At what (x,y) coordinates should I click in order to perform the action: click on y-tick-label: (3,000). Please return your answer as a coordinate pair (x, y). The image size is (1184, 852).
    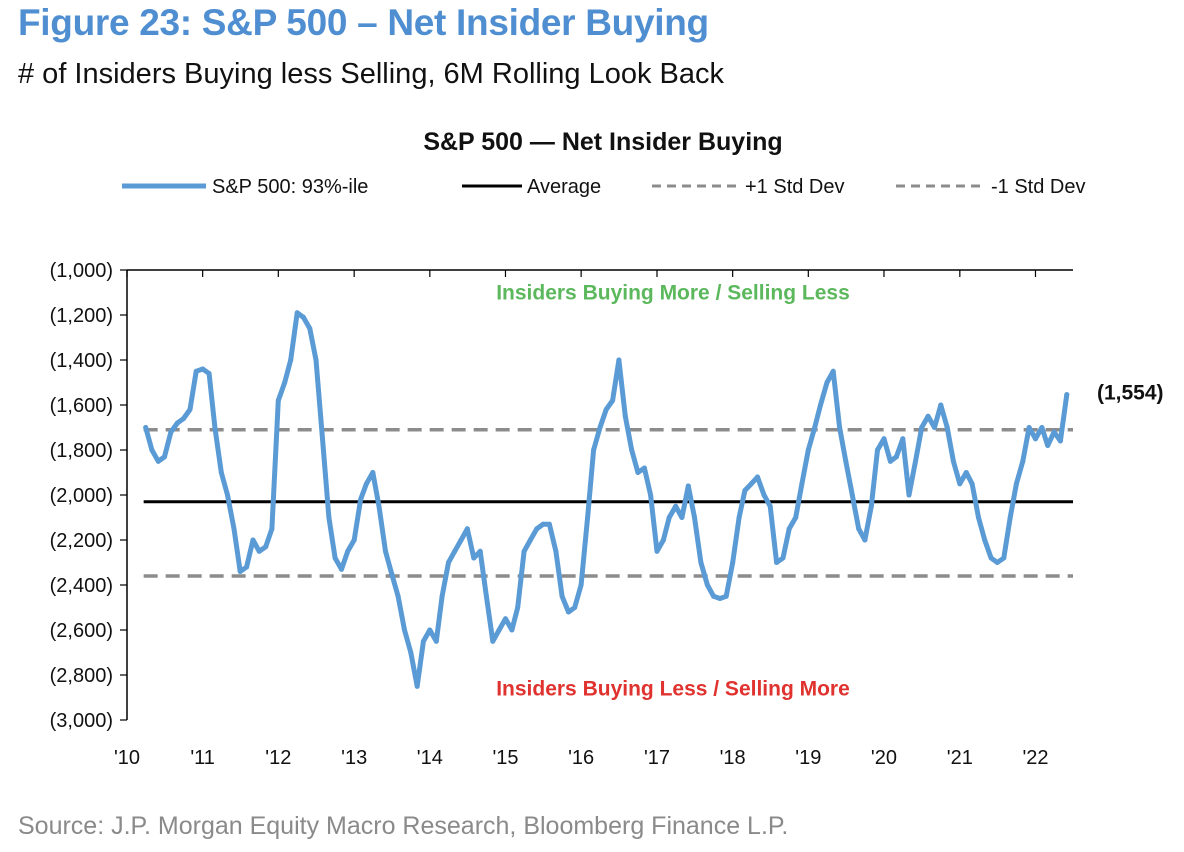
    Looking at the image, I should click on (81, 721).